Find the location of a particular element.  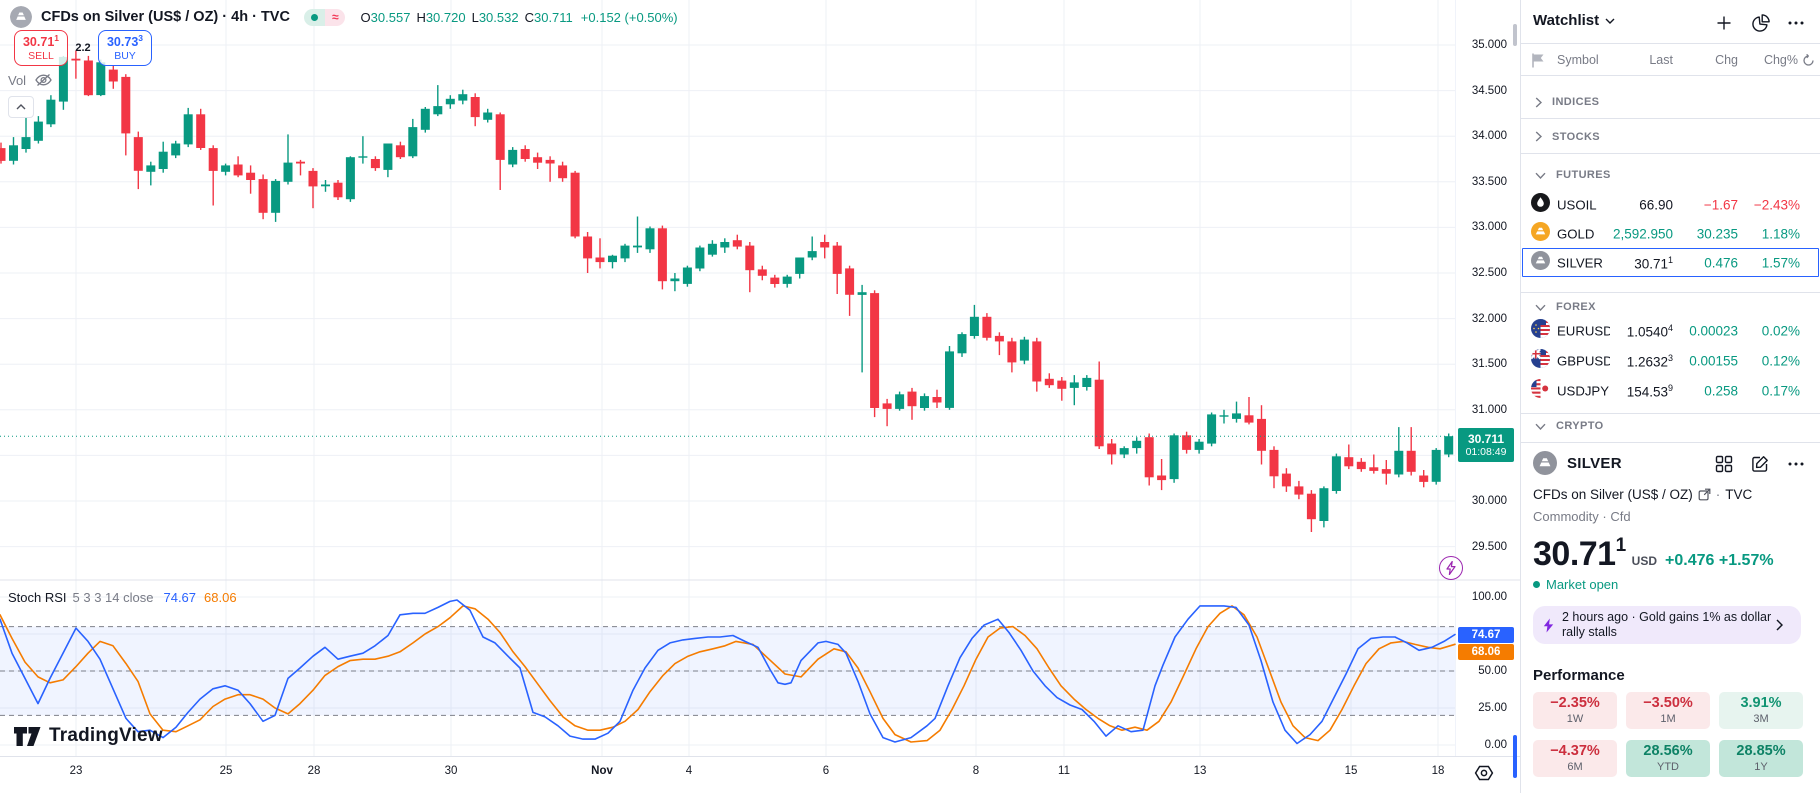

watchlist-row-eurusd: EURUSD 1.05404 0.00023 0.02% is located at coordinates (1670, 330).